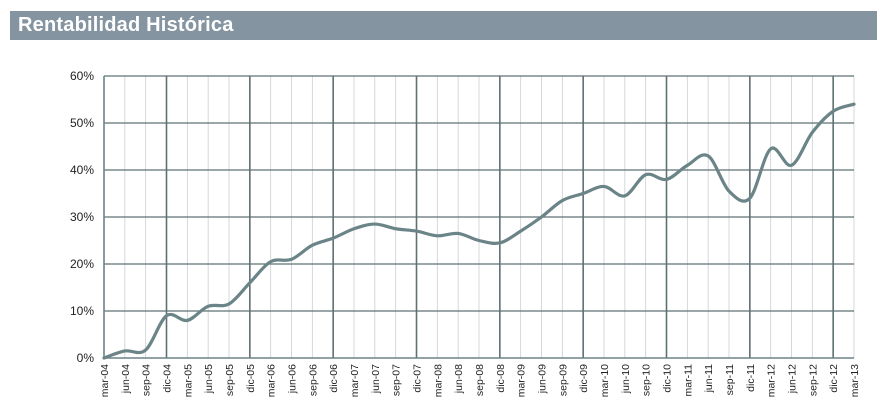 Image resolution: width=882 pixels, height=409 pixels. What do you see at coordinates (793, 379) in the screenshot?
I see `x-tick-label: jun-12` at bounding box center [793, 379].